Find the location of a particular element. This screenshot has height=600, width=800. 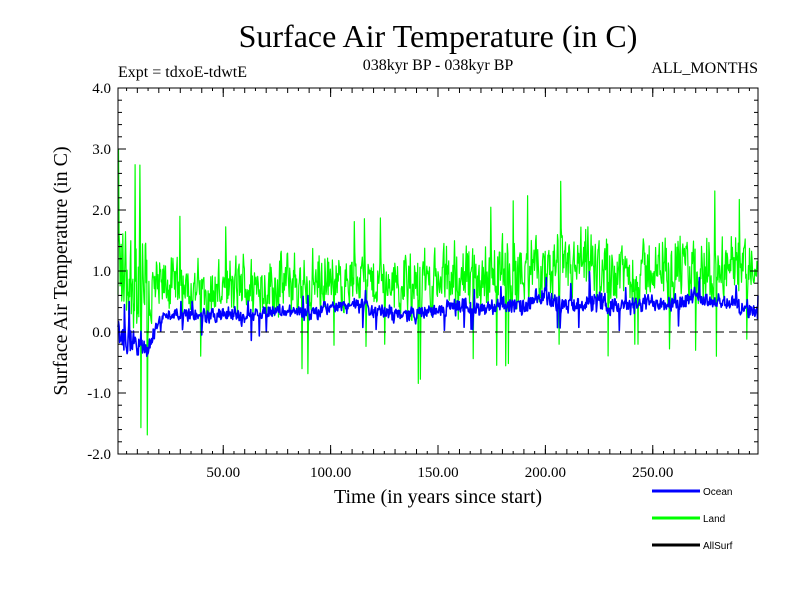

y-tick-label: 1.0 is located at coordinates (101, 272).